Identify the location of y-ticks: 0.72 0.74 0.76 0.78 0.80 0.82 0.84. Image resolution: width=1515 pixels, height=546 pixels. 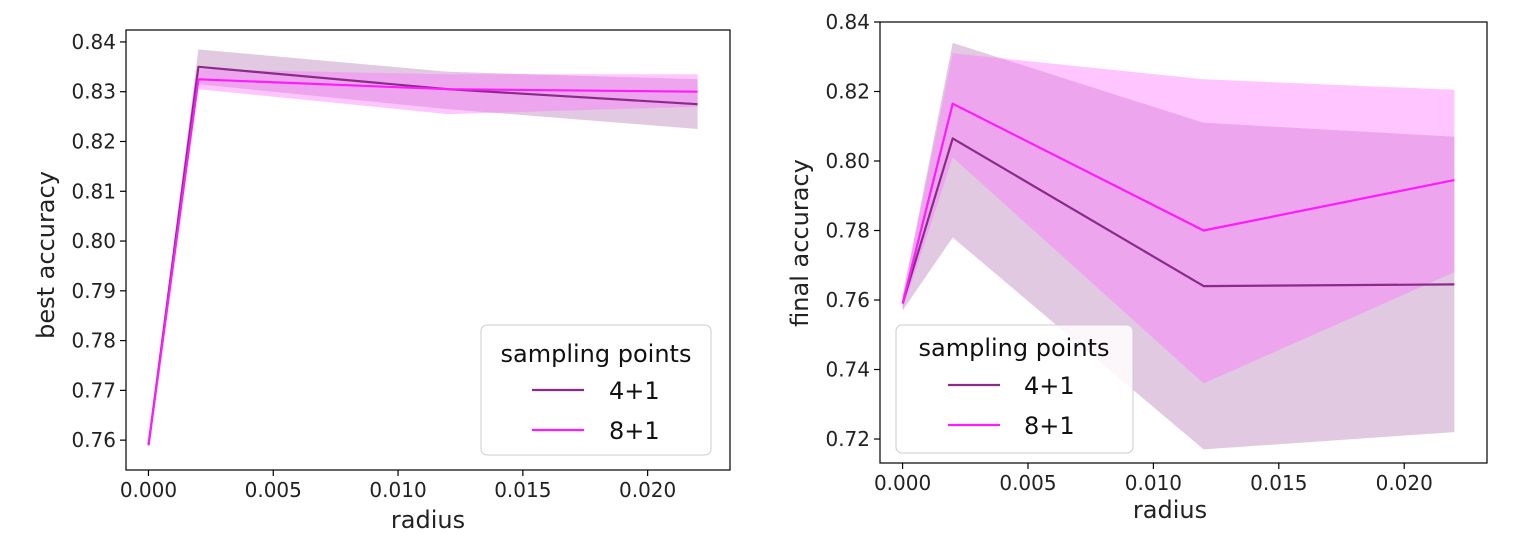
(852, 230).